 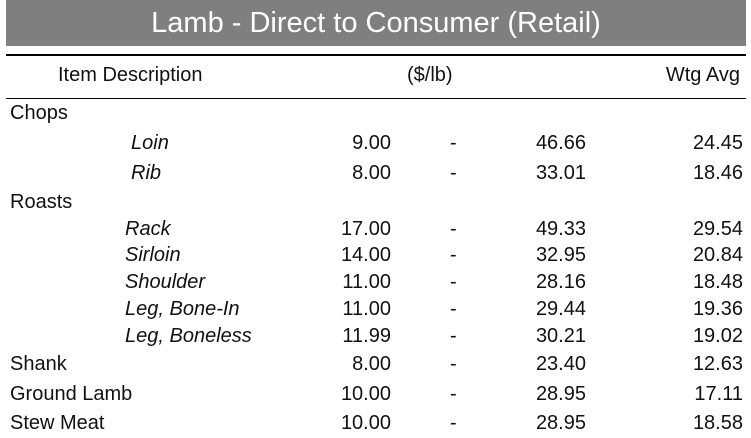 What do you see at coordinates (717, 255) in the screenshot?
I see `weighted-average: 20.84` at bounding box center [717, 255].